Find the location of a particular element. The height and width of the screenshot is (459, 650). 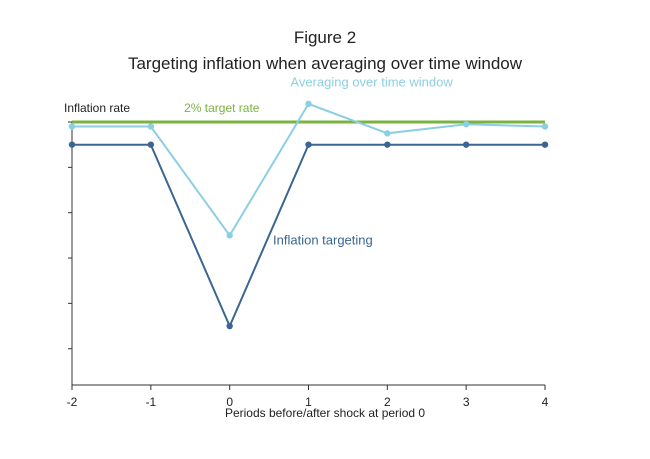

x-tick-label: -2 is located at coordinates (72, 402).